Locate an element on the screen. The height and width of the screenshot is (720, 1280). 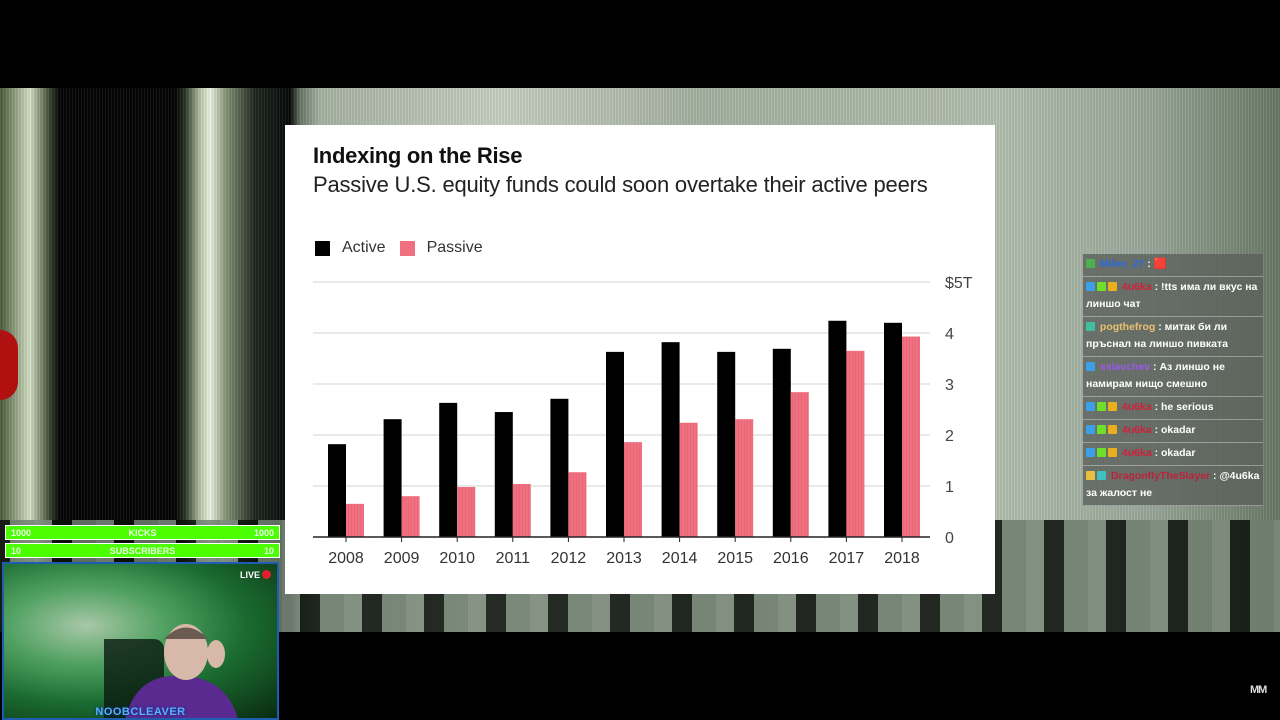
y-tick-label: 0 is located at coordinates (949, 538).